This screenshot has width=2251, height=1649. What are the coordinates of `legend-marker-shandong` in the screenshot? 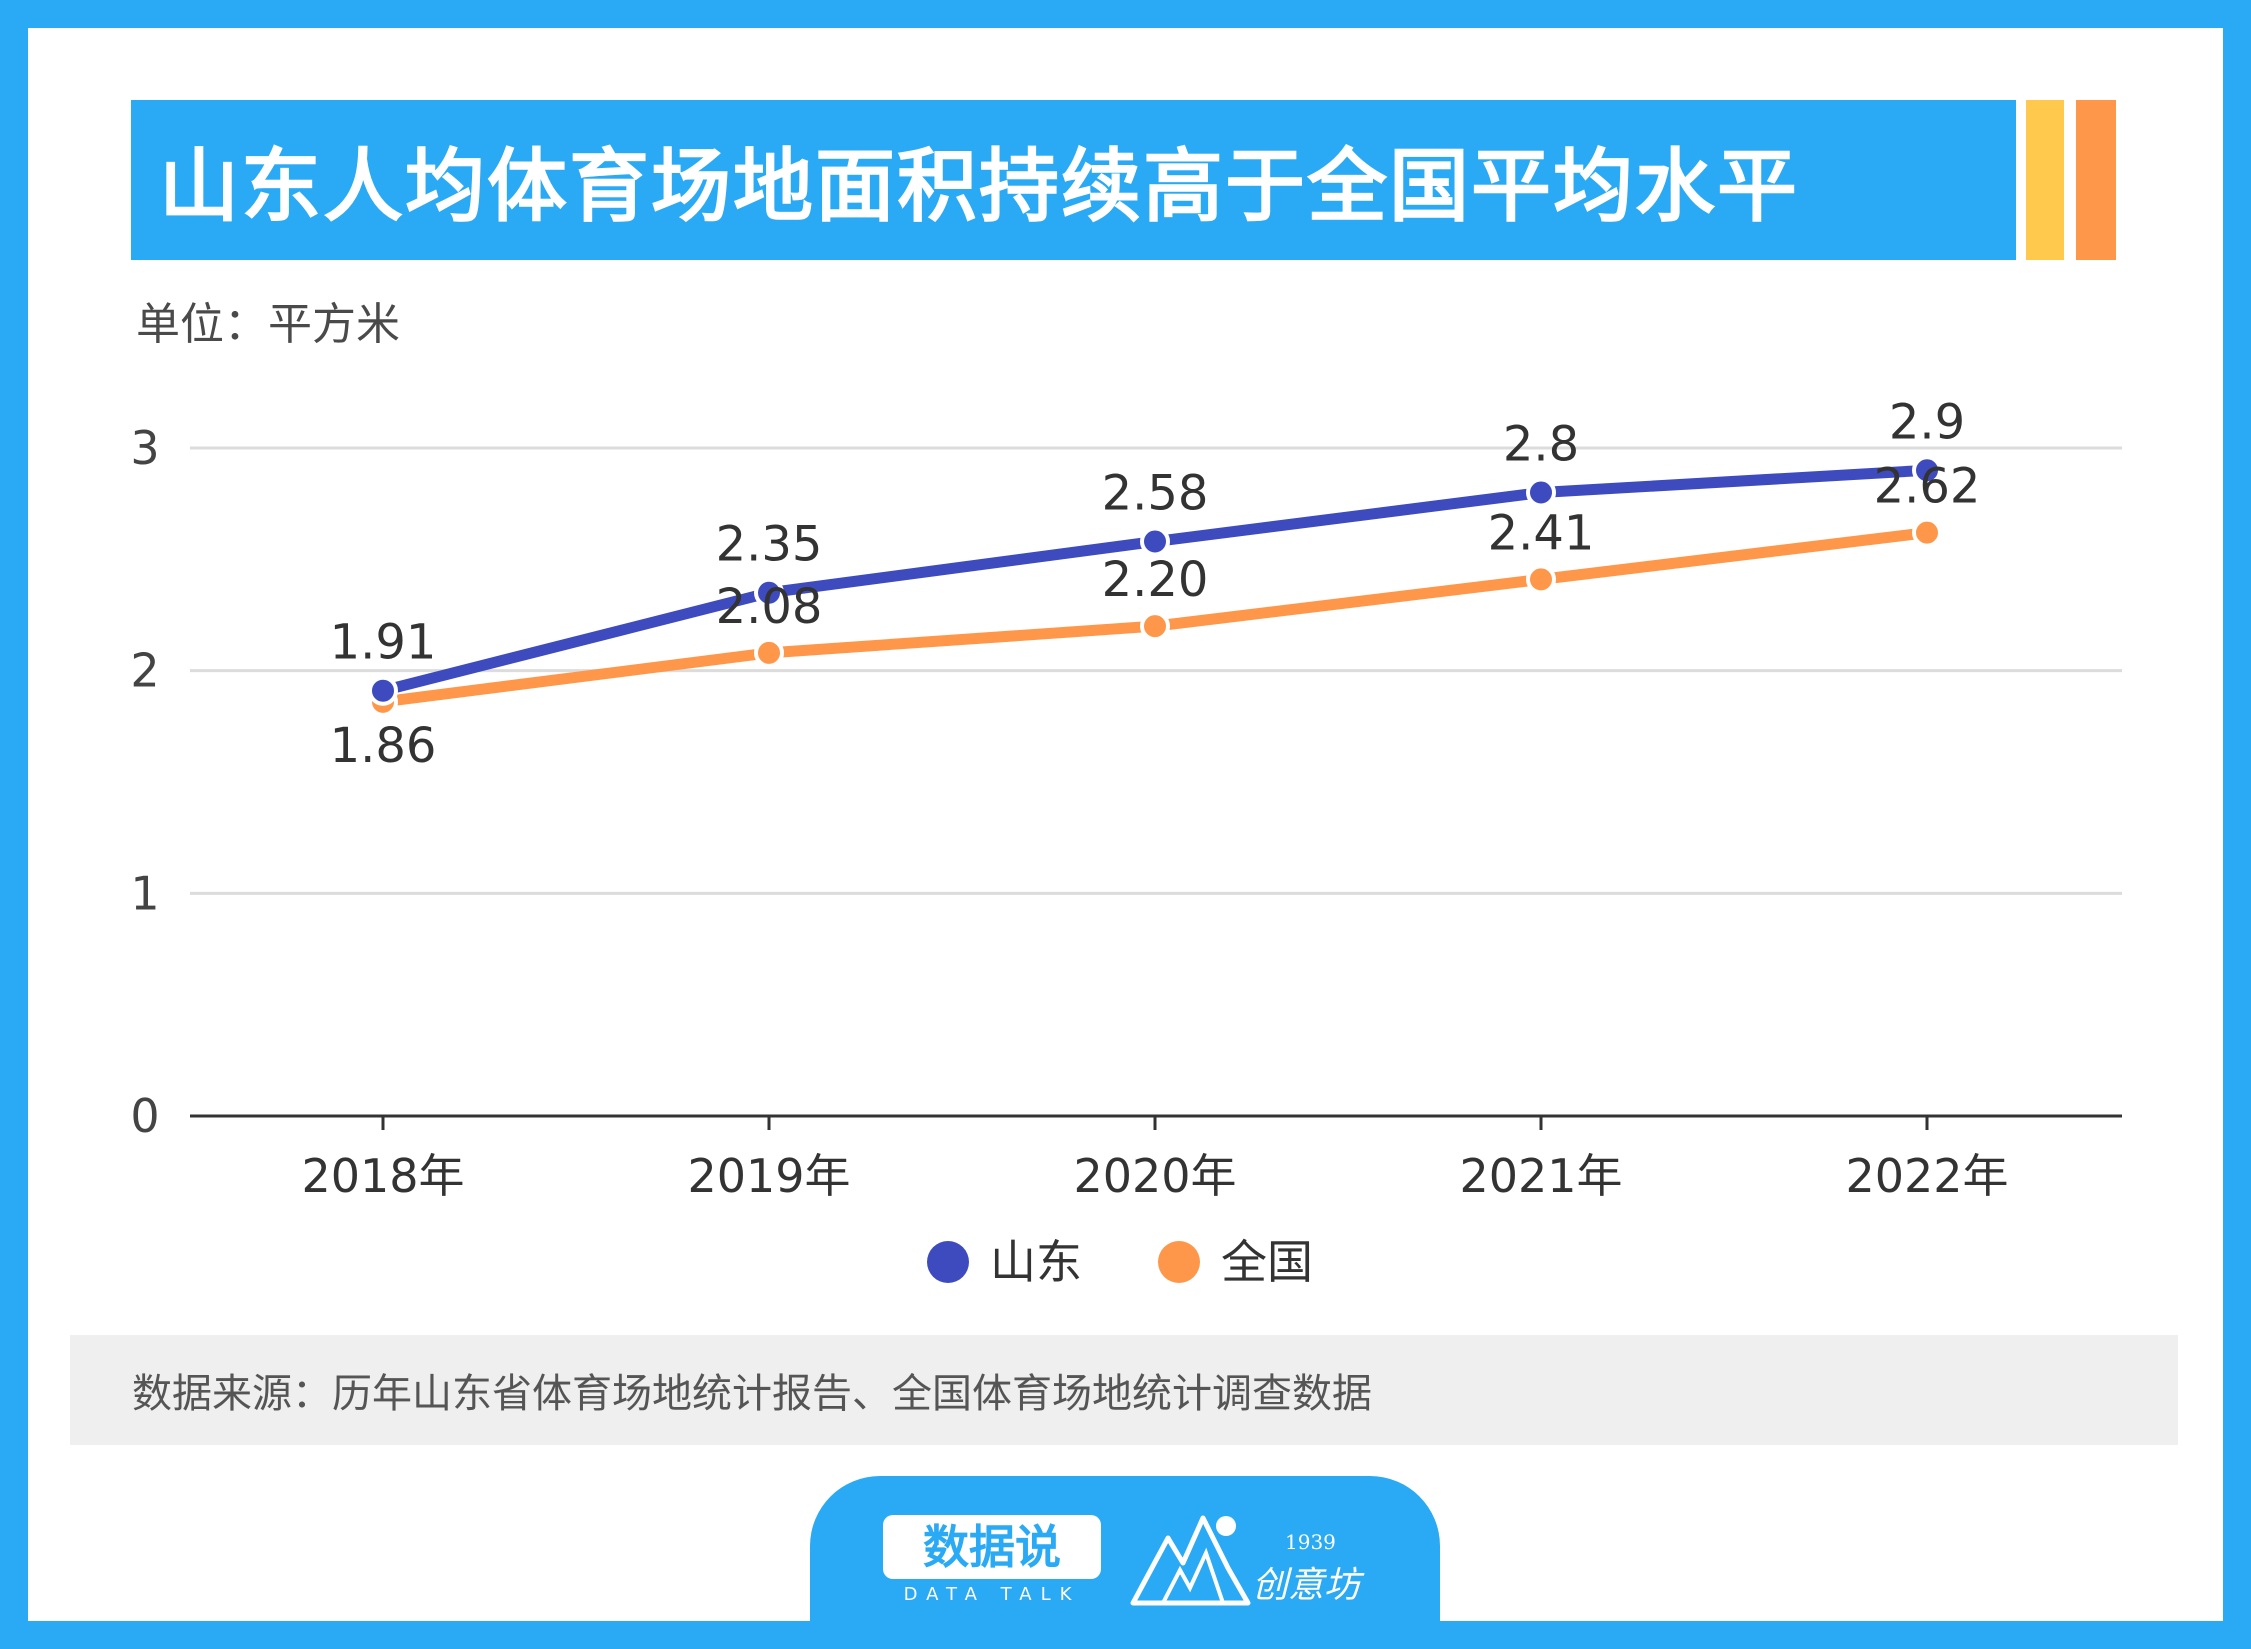 It's located at (948, 1262).